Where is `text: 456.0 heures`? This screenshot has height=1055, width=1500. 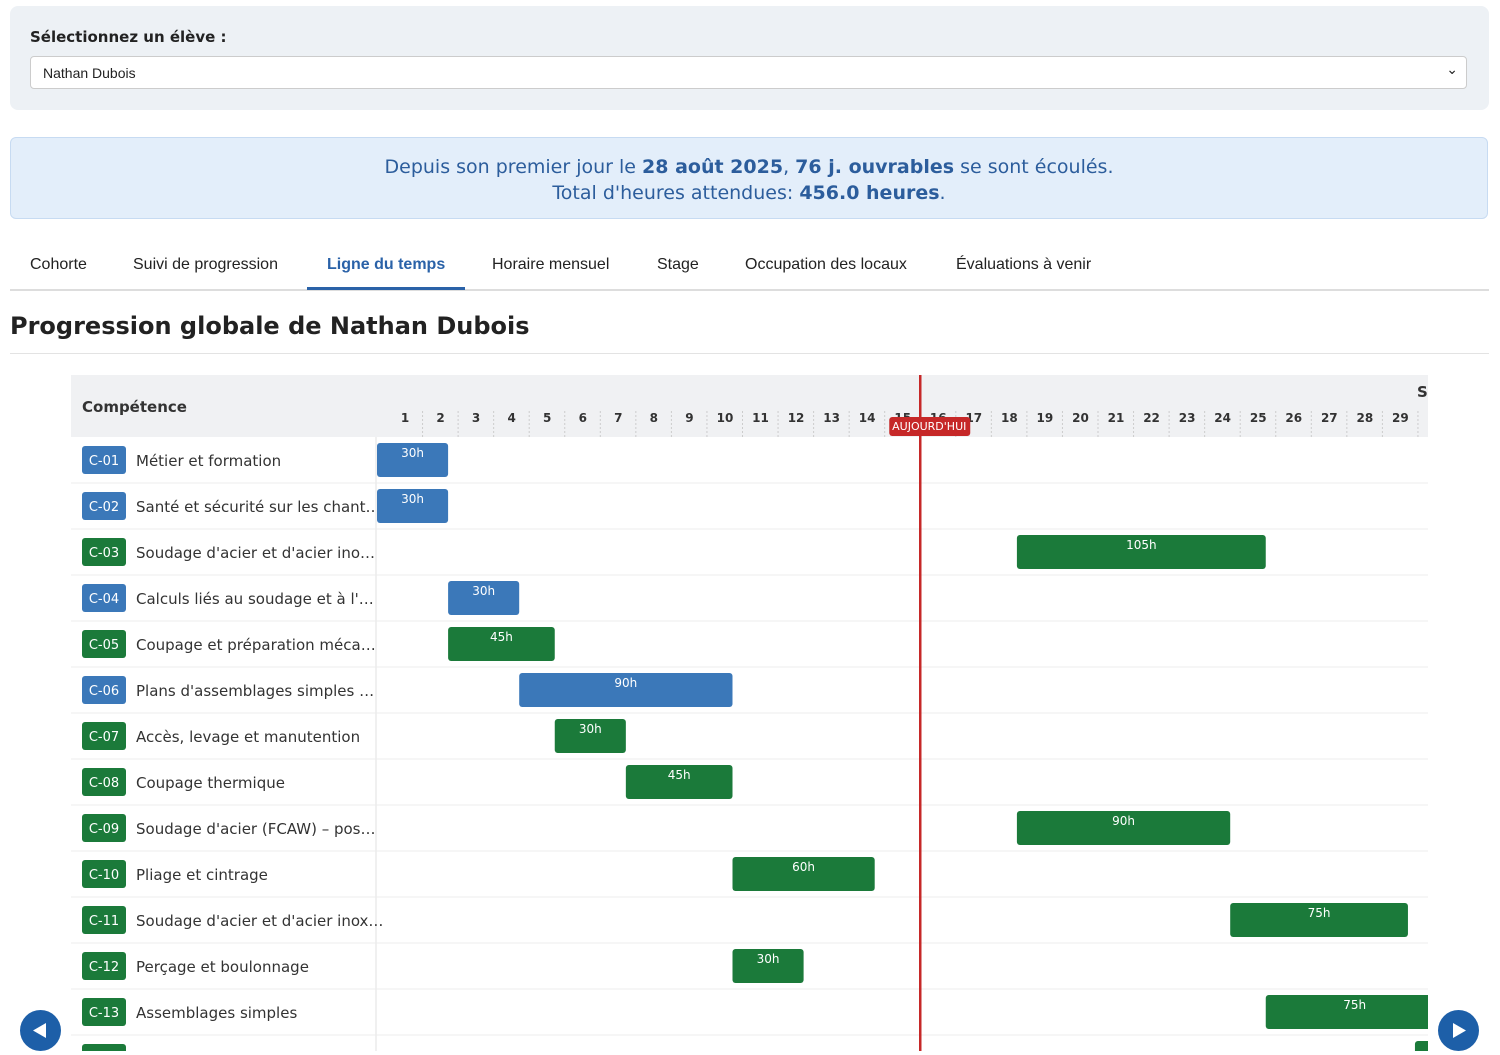
text: 456.0 heures is located at coordinates (869, 193).